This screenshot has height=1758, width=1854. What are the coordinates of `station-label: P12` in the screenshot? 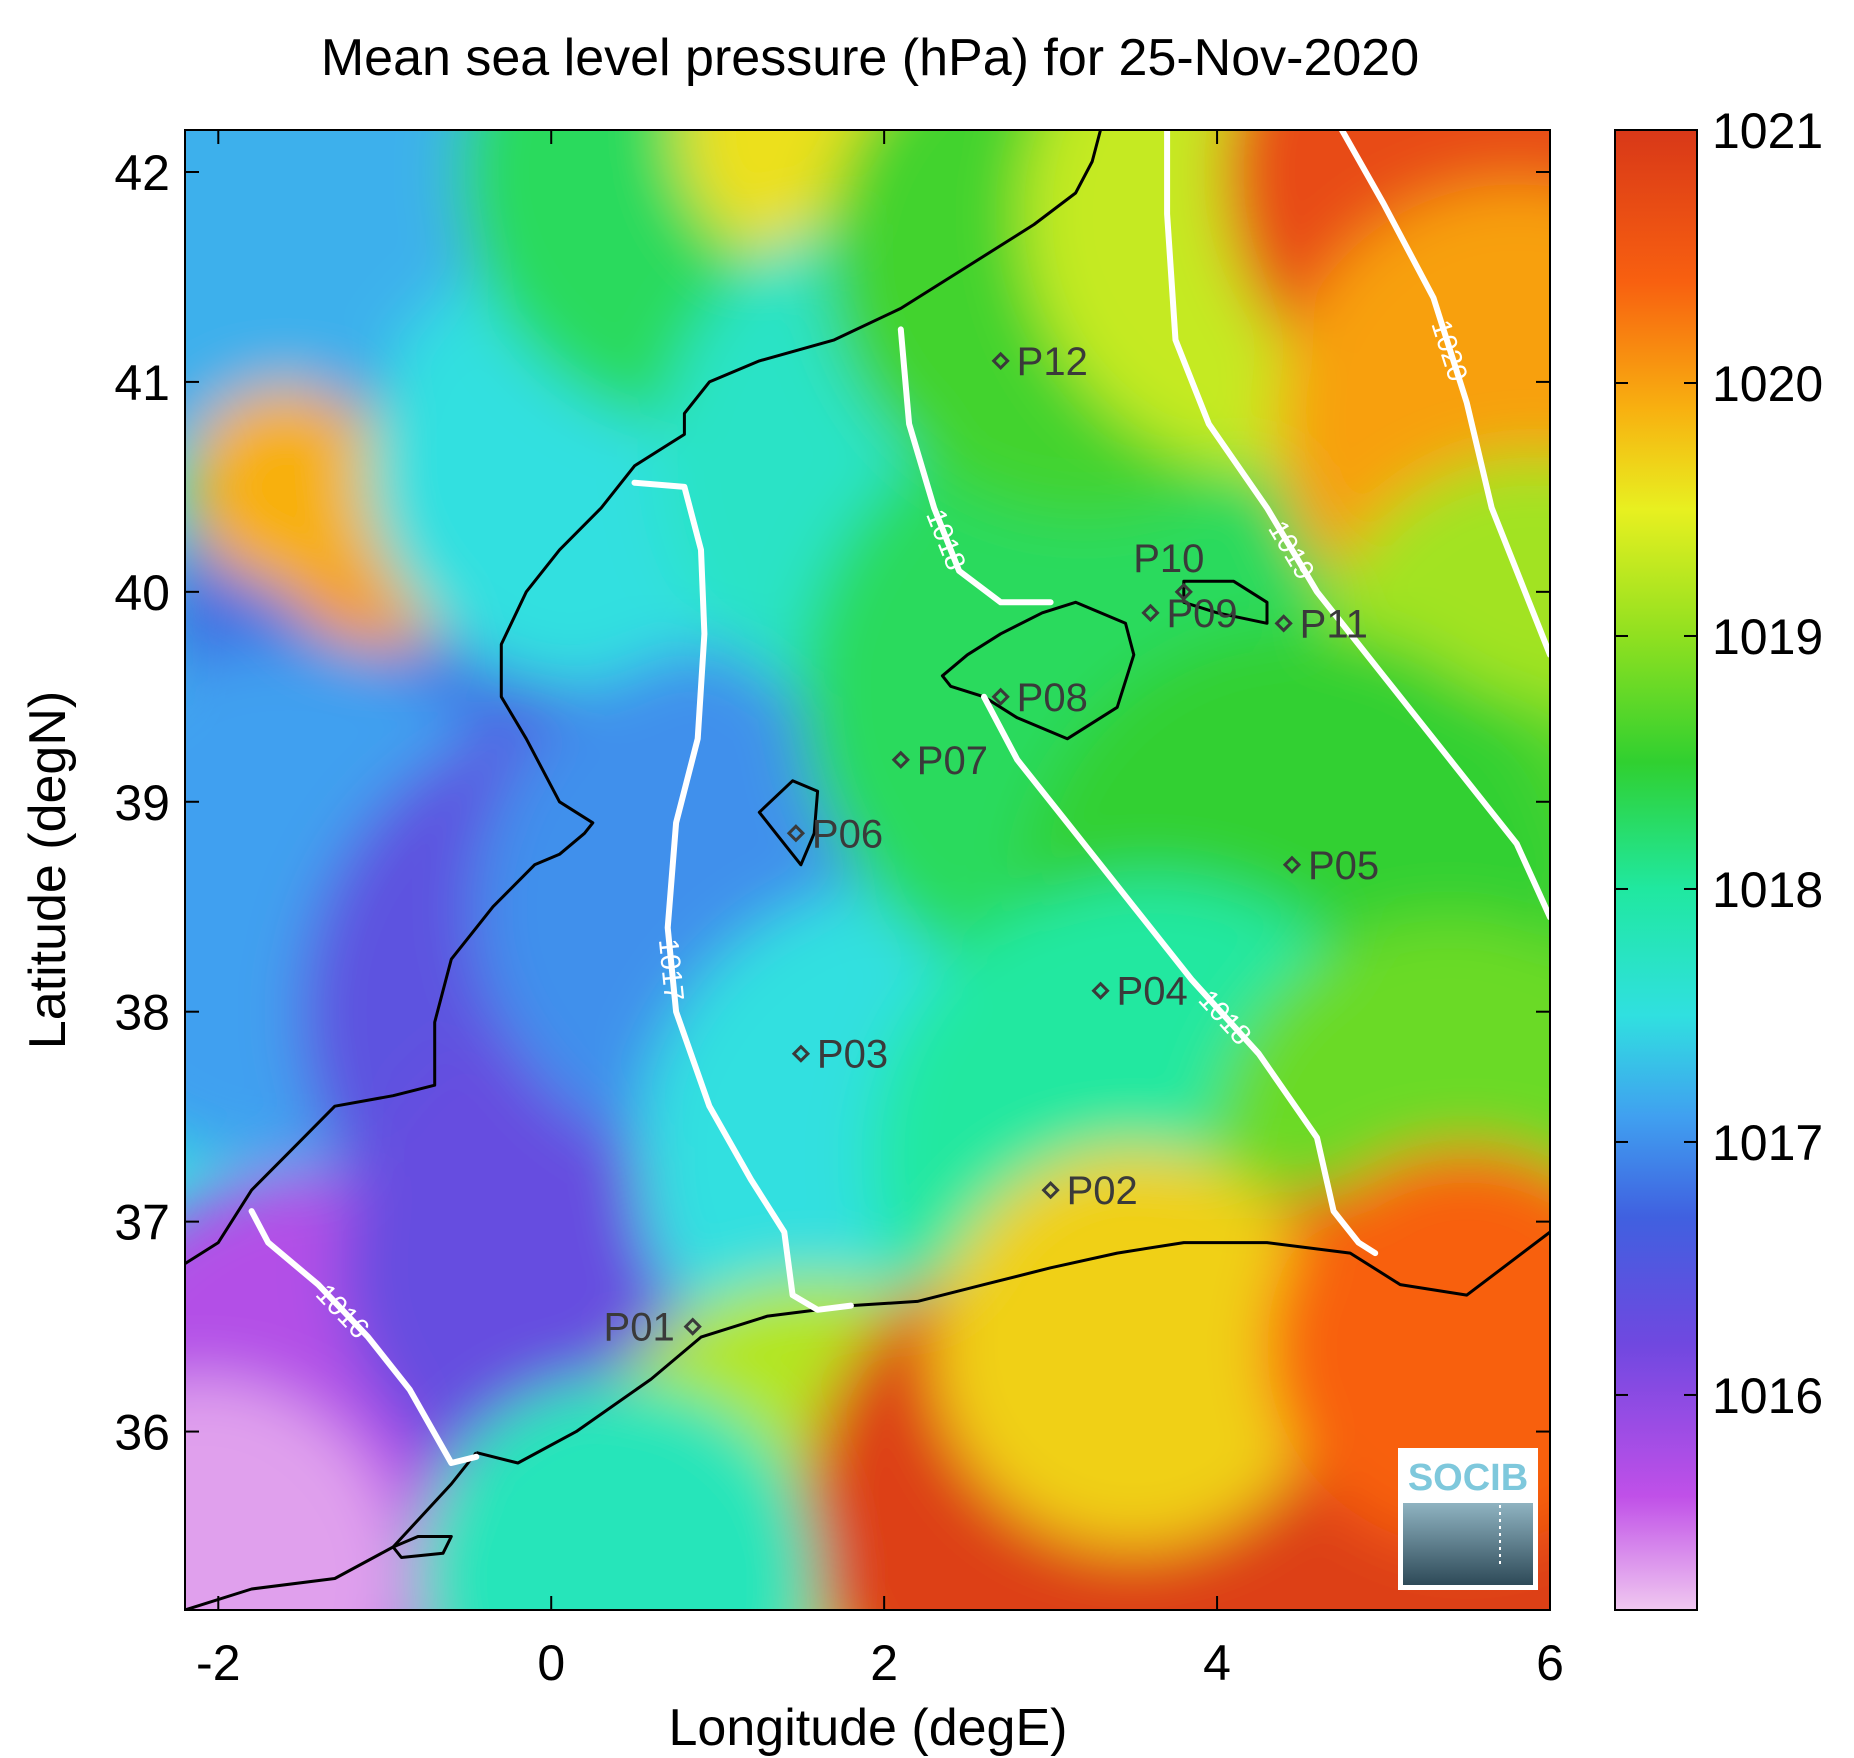 It's located at (1052, 362).